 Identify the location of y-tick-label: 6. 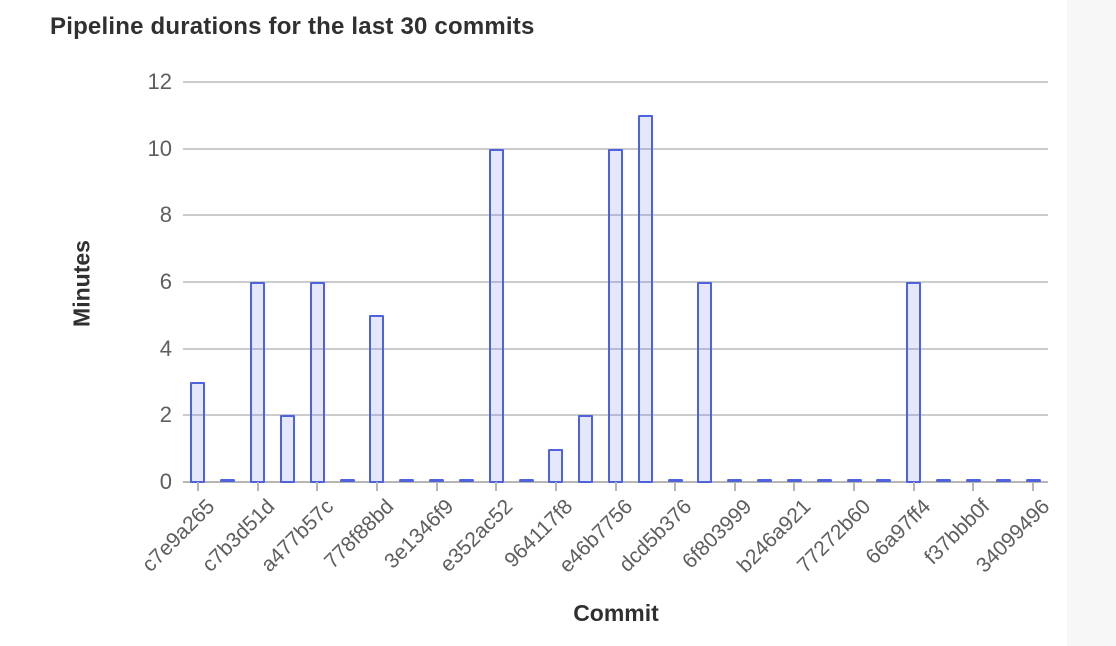
(165, 281).